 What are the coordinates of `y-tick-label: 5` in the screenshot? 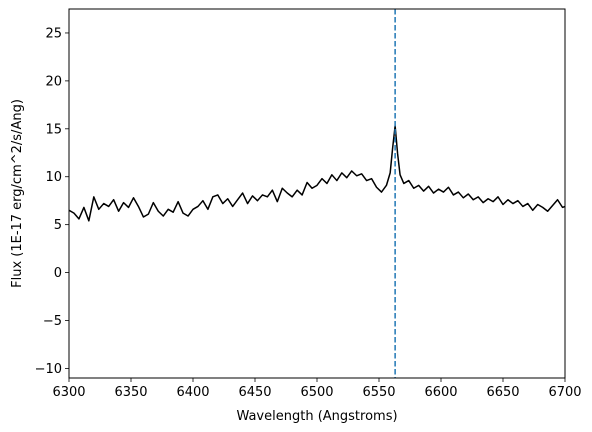 It's located at (58, 225).